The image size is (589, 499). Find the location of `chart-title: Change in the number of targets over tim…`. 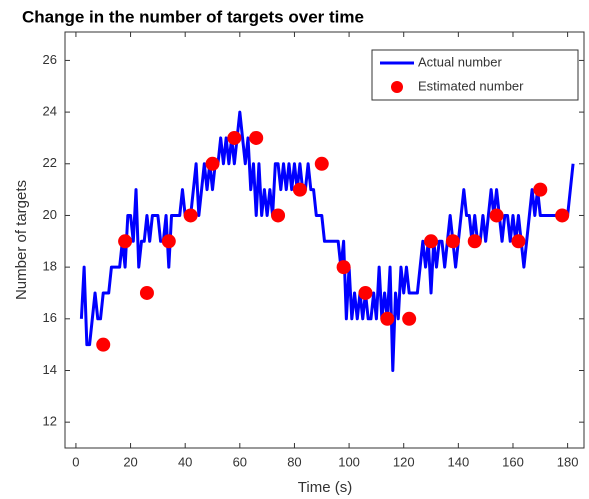

chart-title: Change in the number of targets over tim… is located at coordinates (193, 16).